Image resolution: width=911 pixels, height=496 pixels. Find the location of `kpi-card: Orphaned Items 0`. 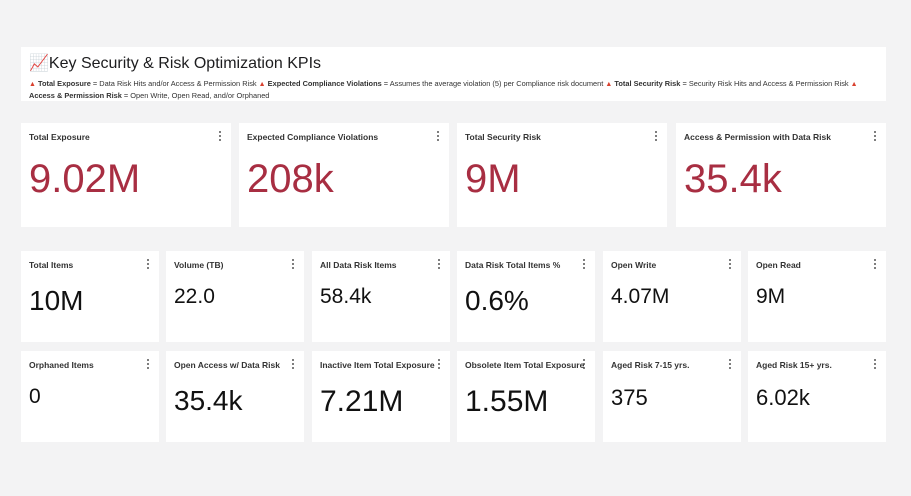

kpi-card: Orphaned Items 0 is located at coordinates (90, 396).